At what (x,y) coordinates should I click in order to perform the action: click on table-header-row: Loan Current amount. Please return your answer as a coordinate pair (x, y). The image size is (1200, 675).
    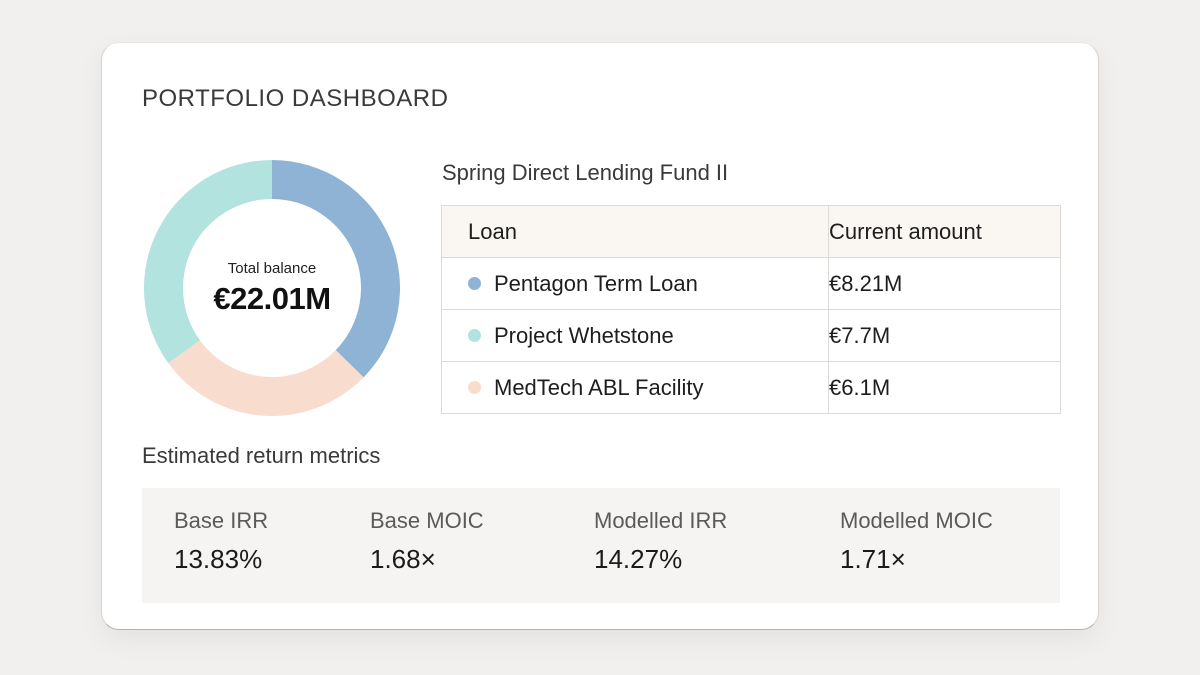
    Looking at the image, I should click on (751, 231).